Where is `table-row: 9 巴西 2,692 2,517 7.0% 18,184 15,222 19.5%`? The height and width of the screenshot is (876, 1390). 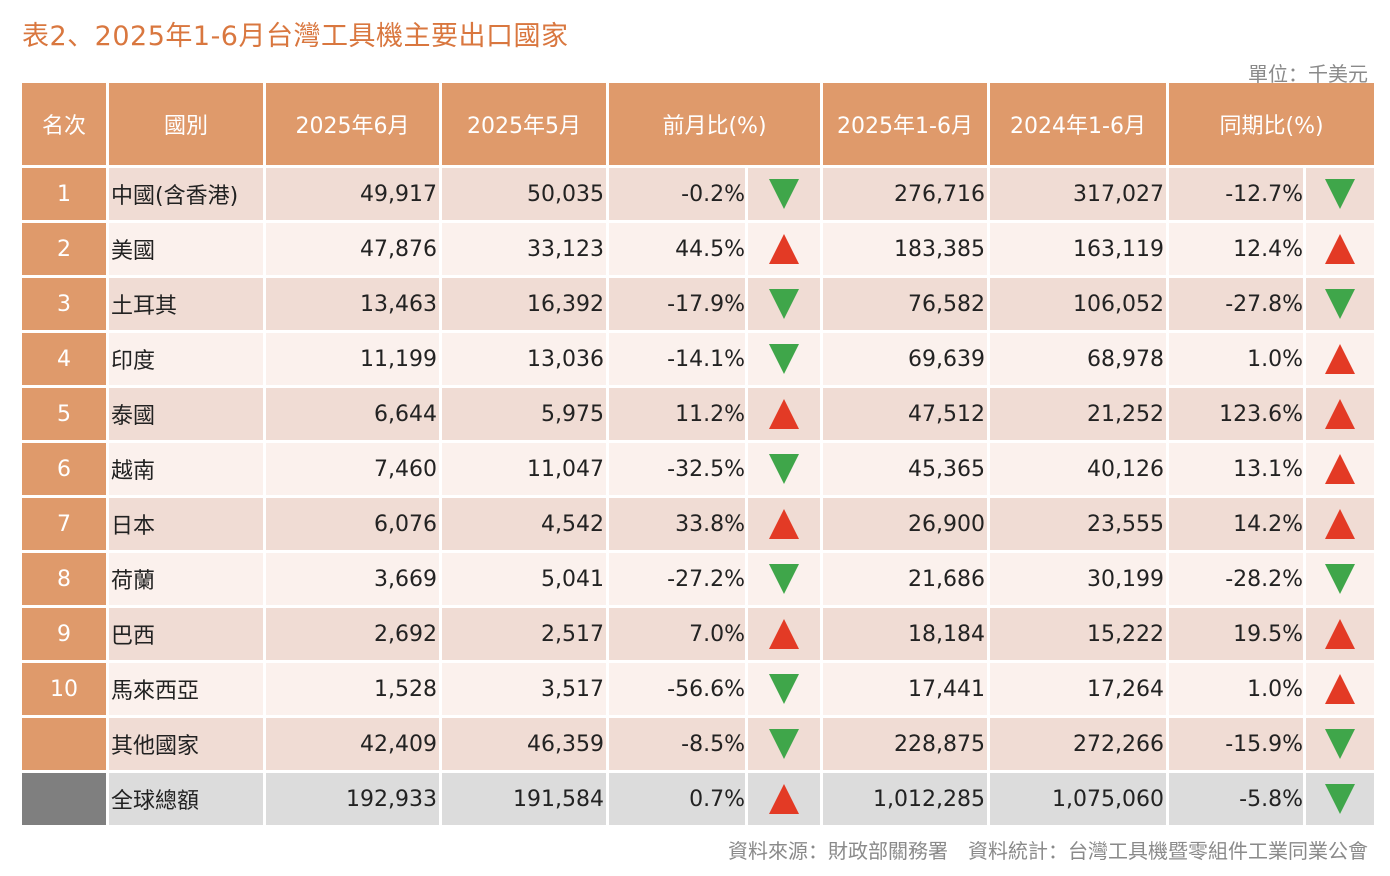 table-row: 9 巴西 2,692 2,517 7.0% 18,184 15,222 19.5% is located at coordinates (698, 634).